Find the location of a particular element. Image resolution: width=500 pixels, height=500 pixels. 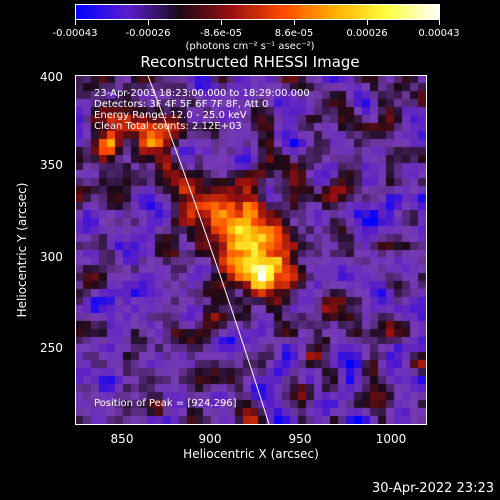

colorbar-units: (photons cm⁻² s⁻¹ asec⁻²) is located at coordinates (250, 46).